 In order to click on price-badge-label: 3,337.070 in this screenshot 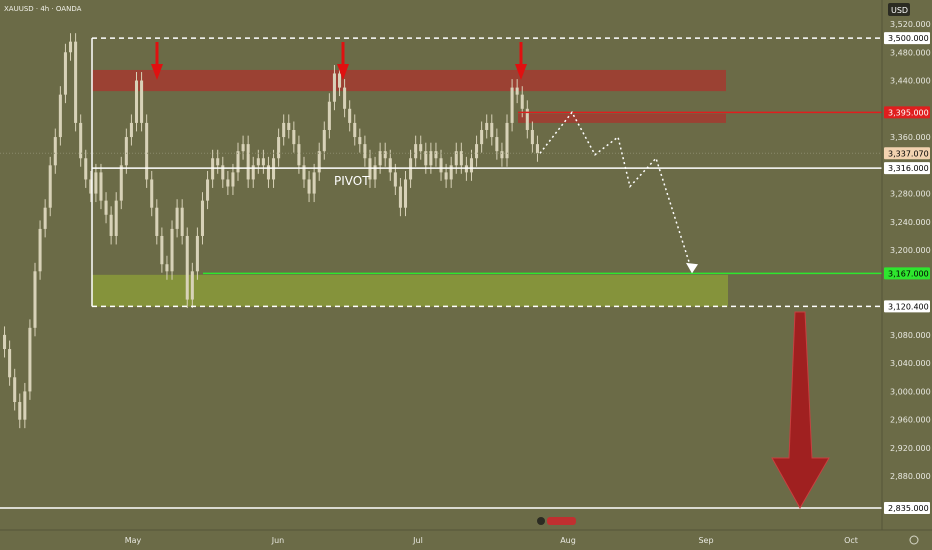, I will do `click(908, 153)`.